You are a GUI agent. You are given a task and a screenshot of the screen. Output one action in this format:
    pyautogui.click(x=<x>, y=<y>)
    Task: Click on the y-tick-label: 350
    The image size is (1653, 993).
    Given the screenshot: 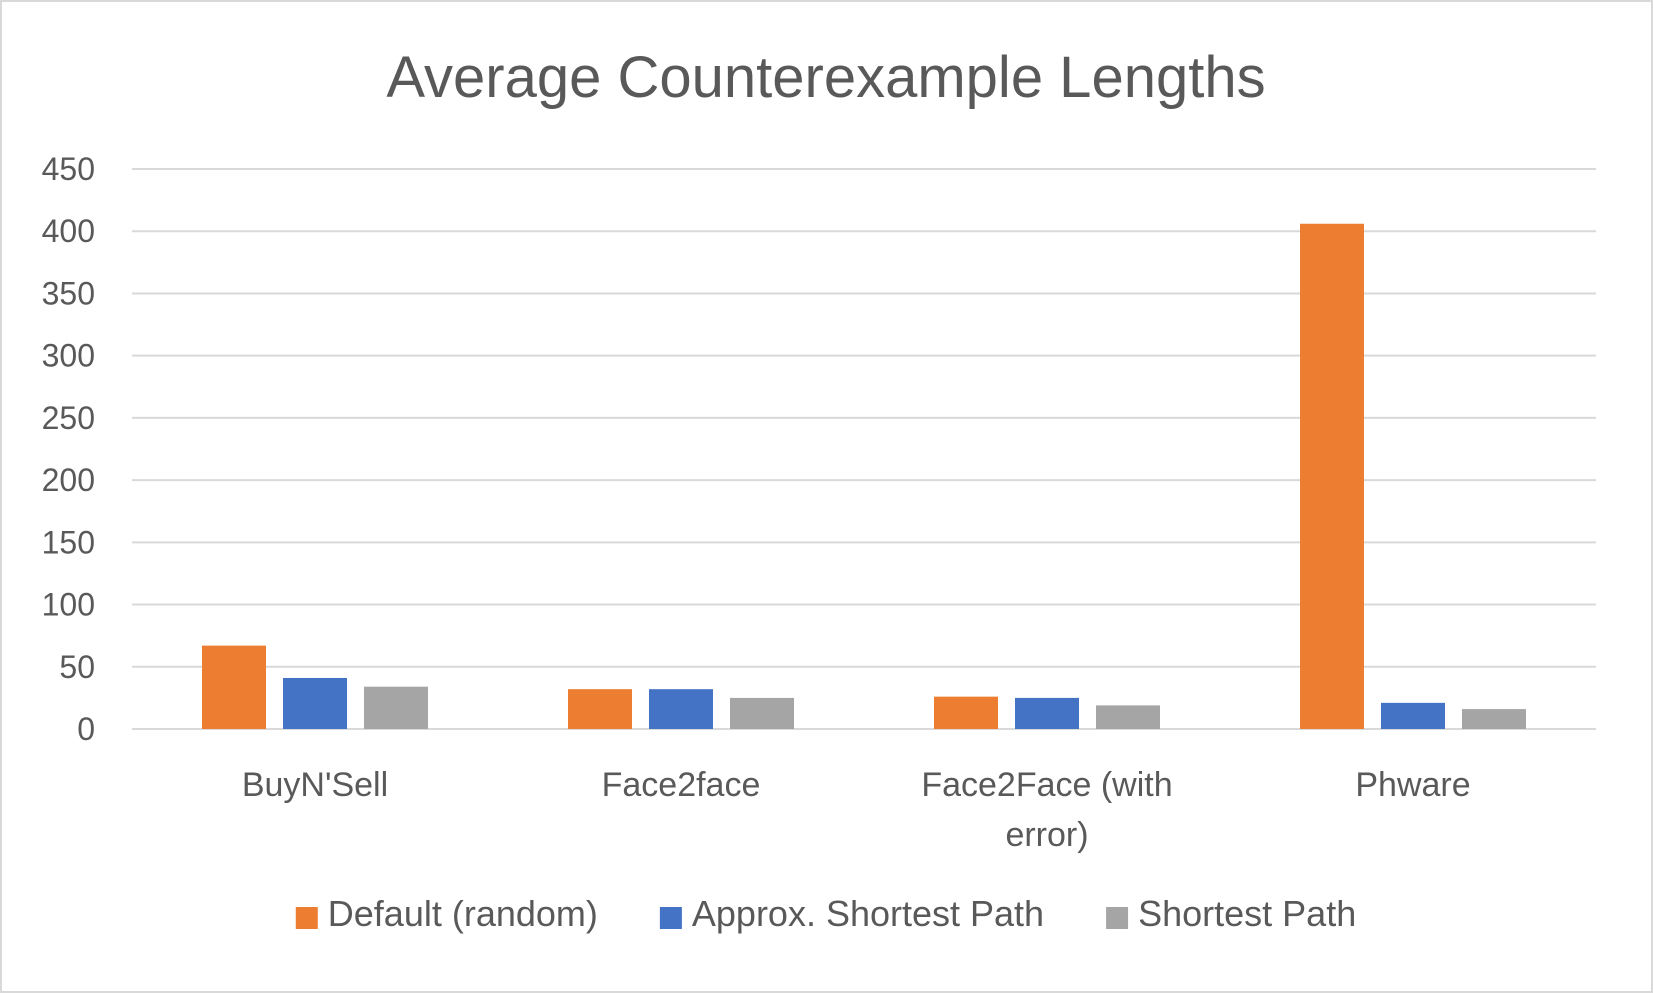 What is the action you would take?
    pyautogui.click(x=68, y=293)
    